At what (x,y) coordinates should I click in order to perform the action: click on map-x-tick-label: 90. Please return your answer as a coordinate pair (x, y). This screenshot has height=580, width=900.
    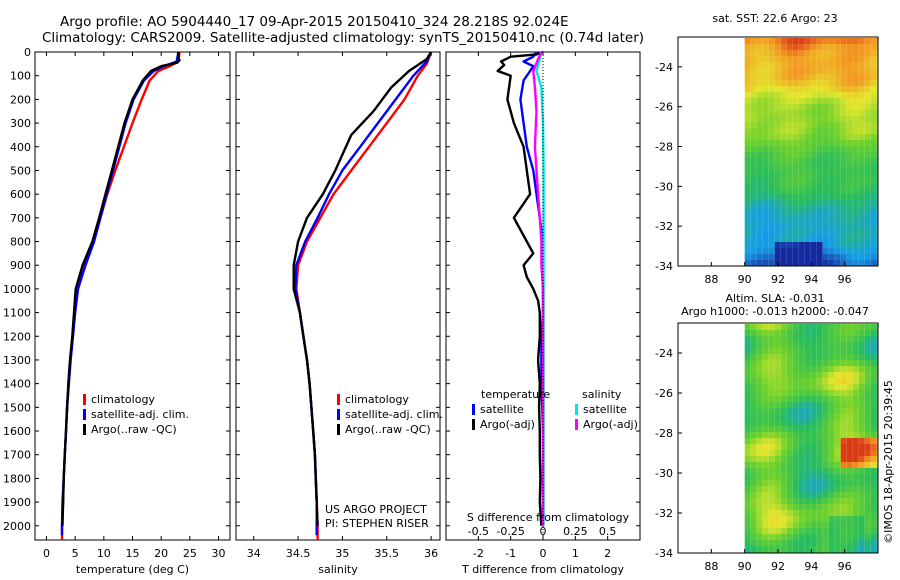
    Looking at the image, I should click on (745, 279).